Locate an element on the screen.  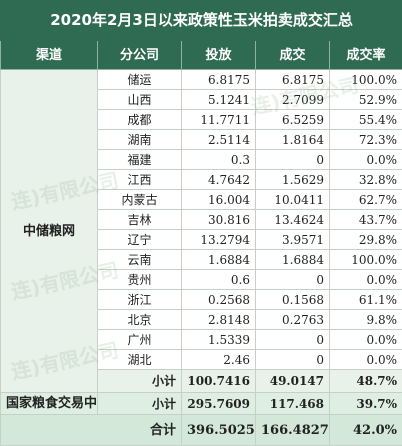
rate-cell: 52.9% is located at coordinates (366, 100).